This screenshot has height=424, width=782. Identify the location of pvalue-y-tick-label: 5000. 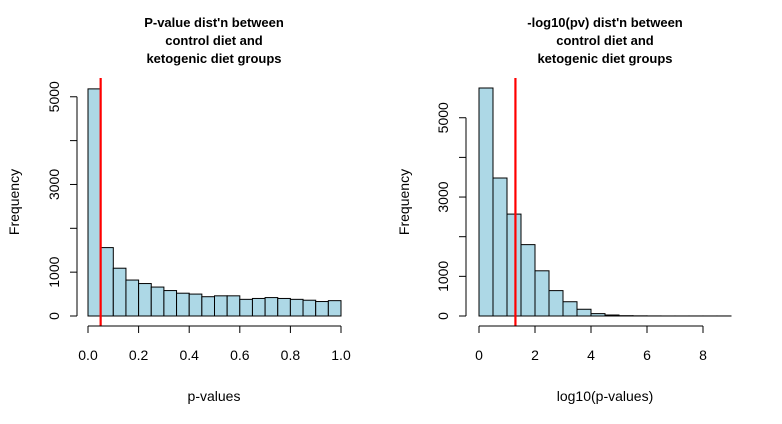
(54, 96).